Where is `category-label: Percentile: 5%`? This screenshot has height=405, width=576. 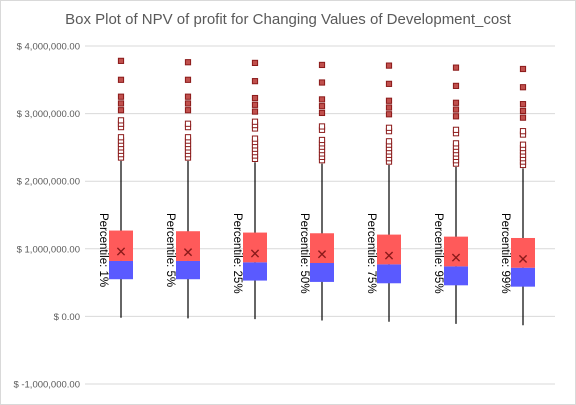 category-label: Percentile: 5% is located at coordinates (170, 250).